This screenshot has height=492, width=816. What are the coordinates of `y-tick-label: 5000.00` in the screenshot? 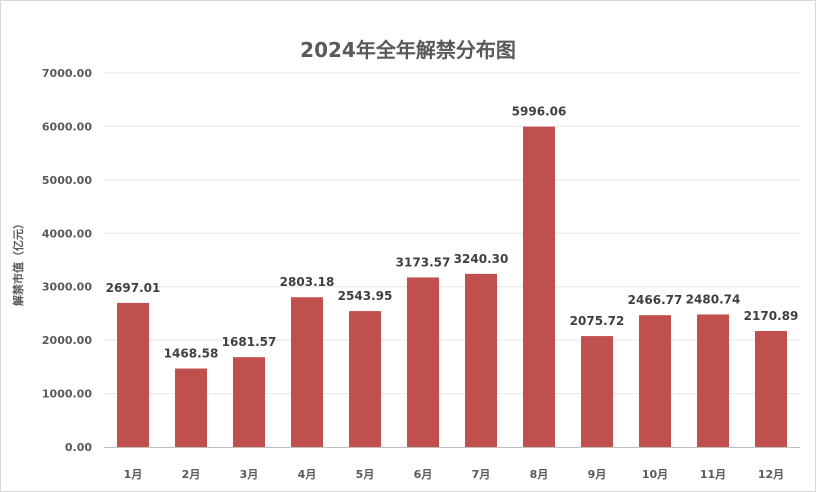 It's located at (67, 180).